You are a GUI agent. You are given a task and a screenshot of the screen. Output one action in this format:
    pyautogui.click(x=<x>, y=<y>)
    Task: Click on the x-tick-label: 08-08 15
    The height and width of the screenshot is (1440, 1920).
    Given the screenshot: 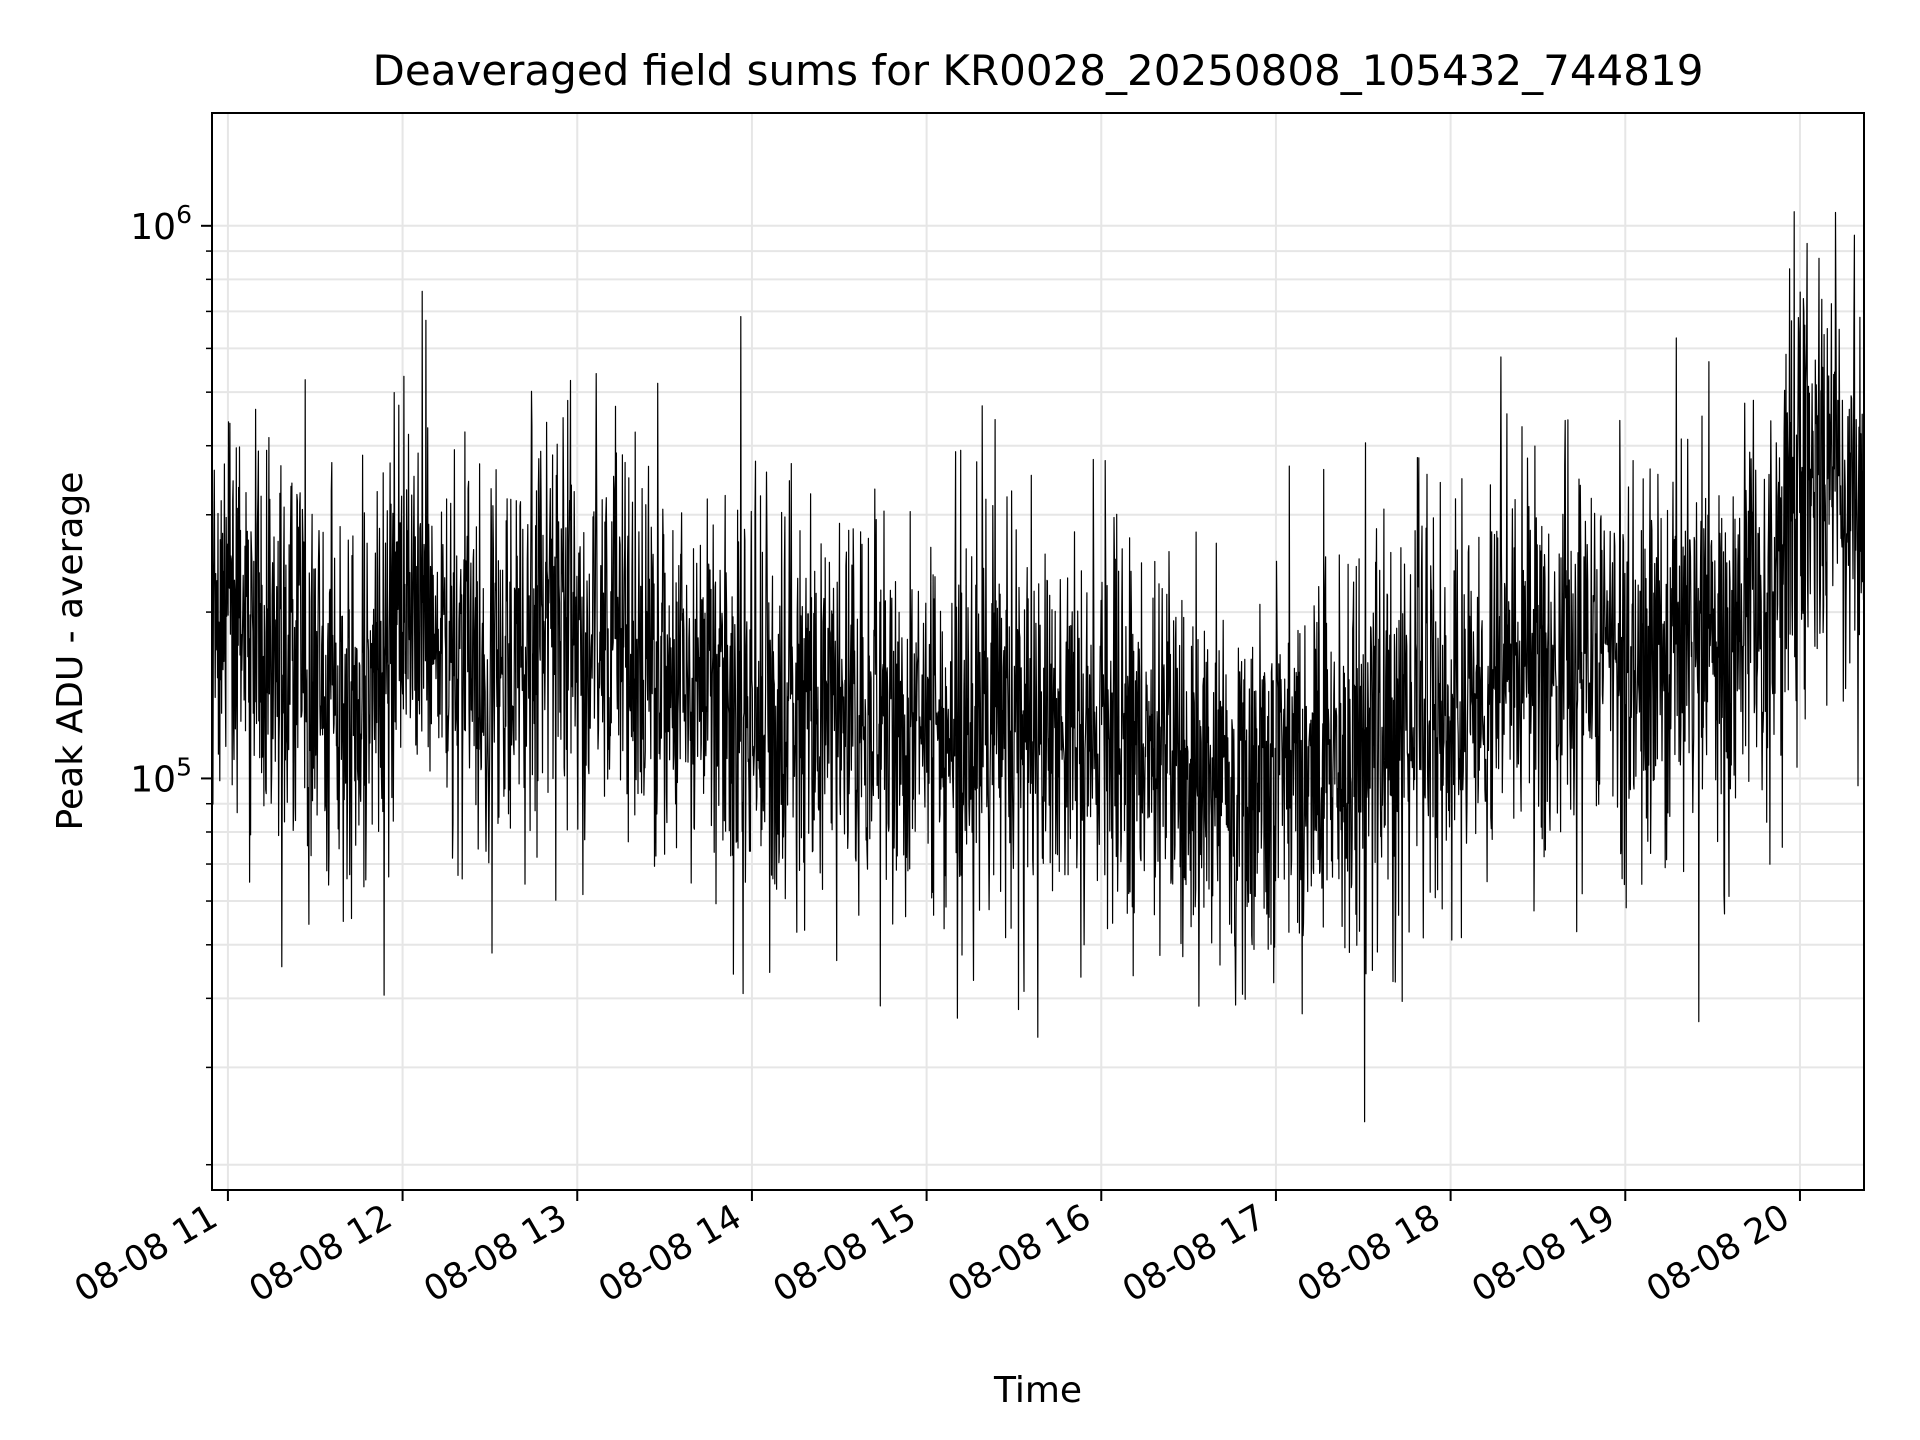 What is the action you would take?
    pyautogui.click(x=845, y=1253)
    